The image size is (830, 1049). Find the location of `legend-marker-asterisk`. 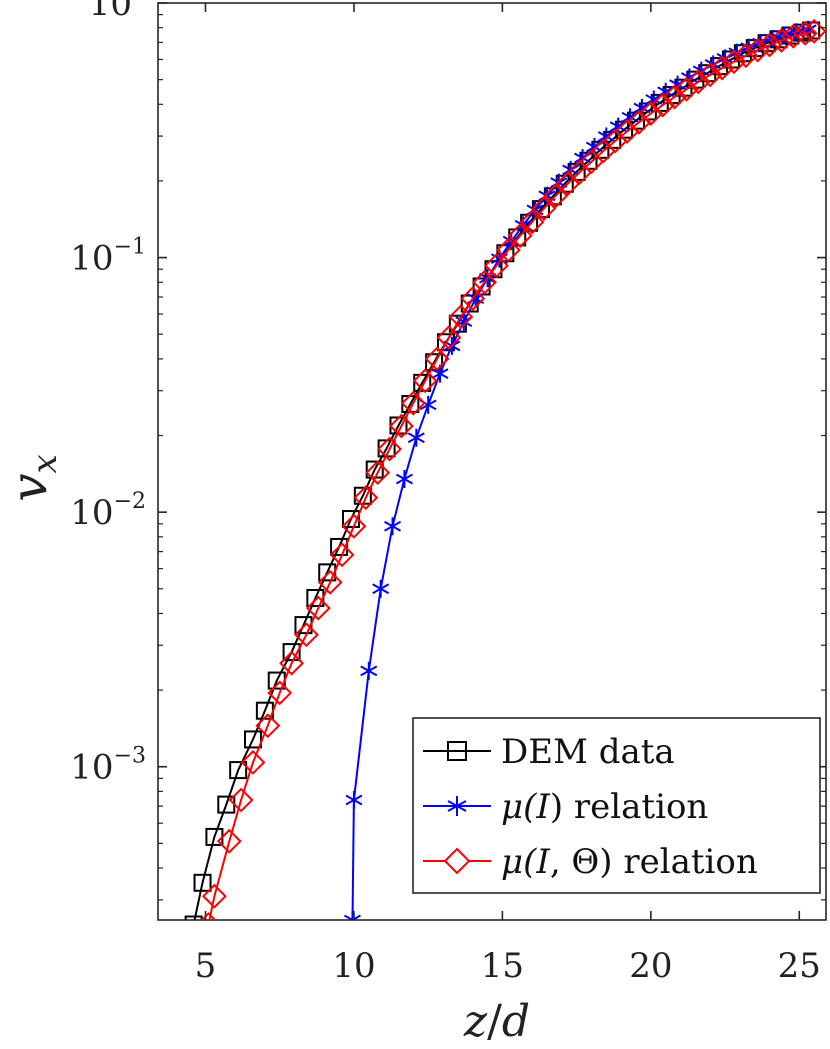

legend-marker-asterisk is located at coordinates (457, 806).